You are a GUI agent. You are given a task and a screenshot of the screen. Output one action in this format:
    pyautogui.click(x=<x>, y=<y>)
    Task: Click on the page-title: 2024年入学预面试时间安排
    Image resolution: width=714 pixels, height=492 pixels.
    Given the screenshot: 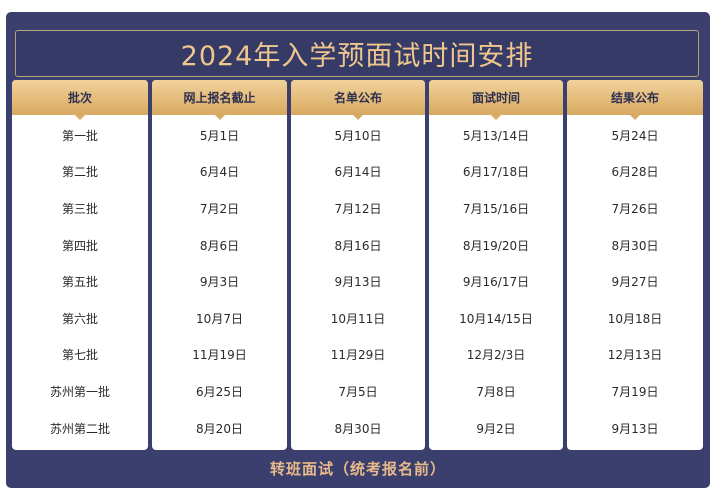 What is the action you would take?
    pyautogui.click(x=357, y=53)
    